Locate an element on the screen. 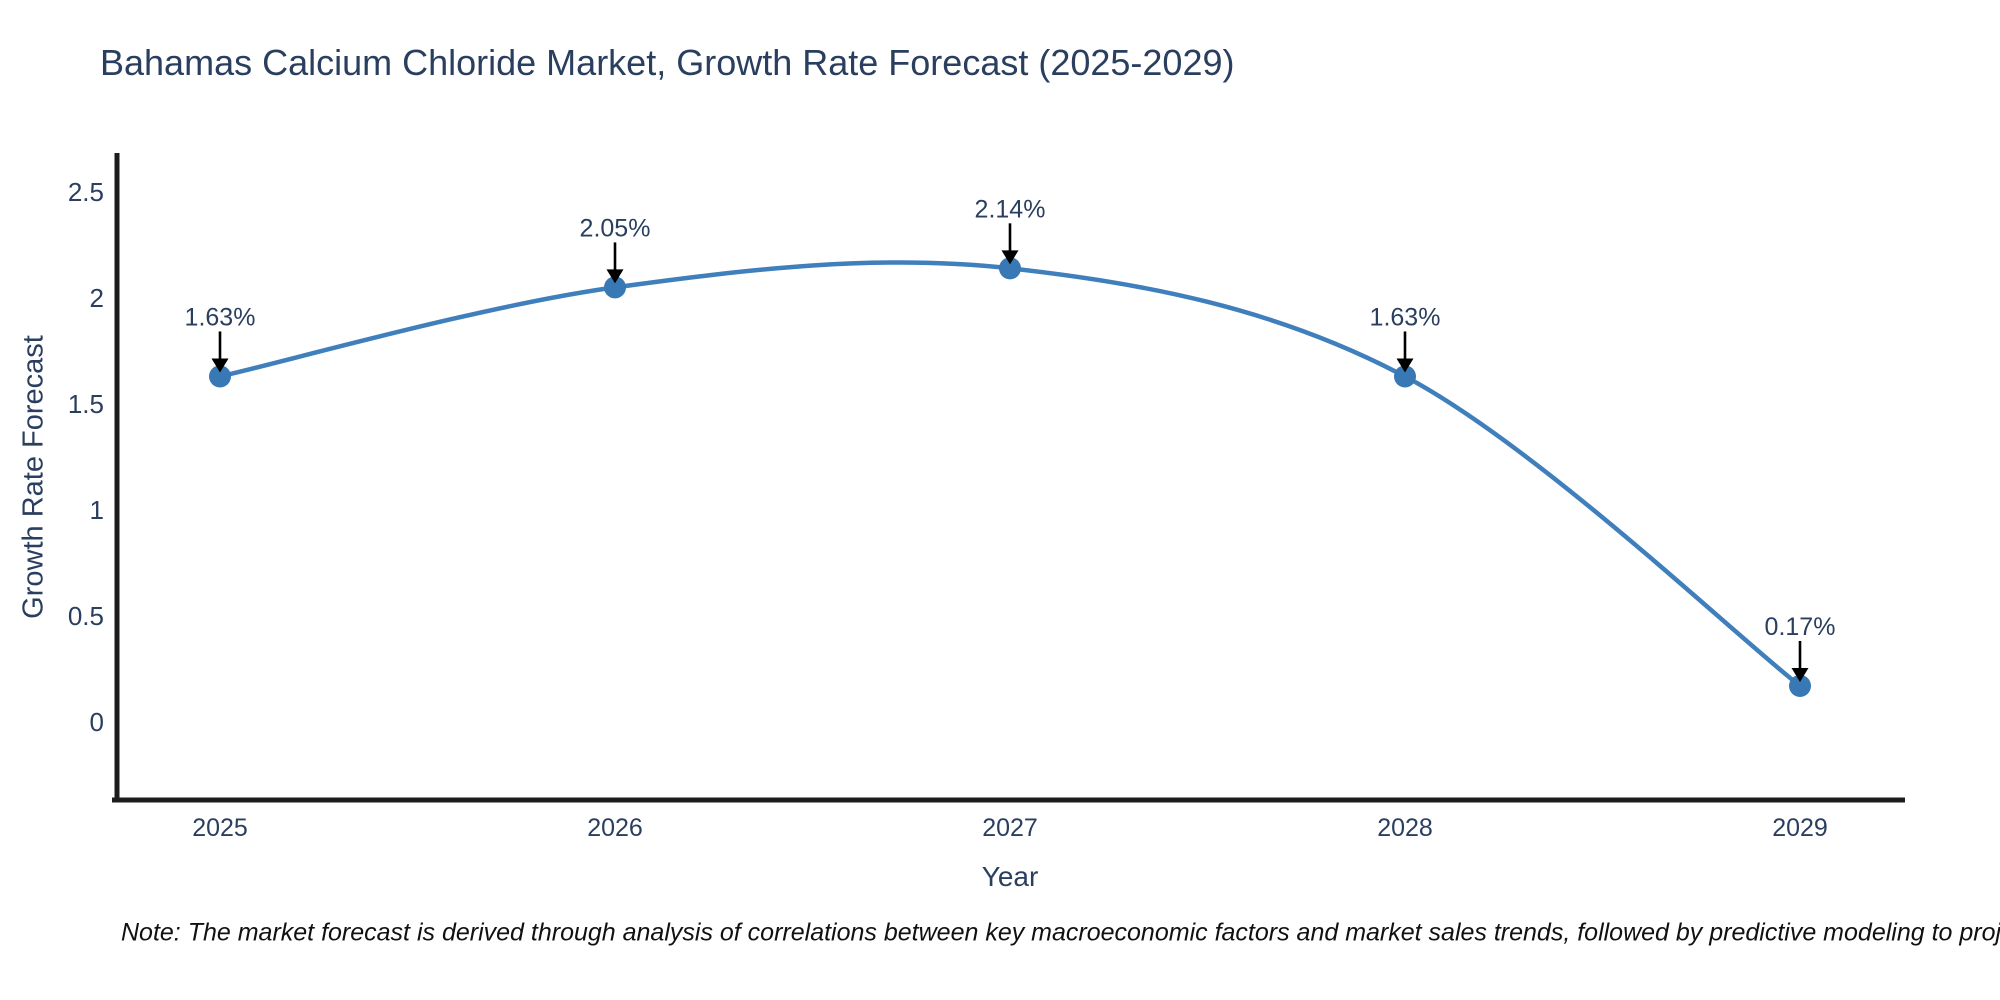 This screenshot has width=2000, height=1000. x-tick-label: 2025 is located at coordinates (220, 828).